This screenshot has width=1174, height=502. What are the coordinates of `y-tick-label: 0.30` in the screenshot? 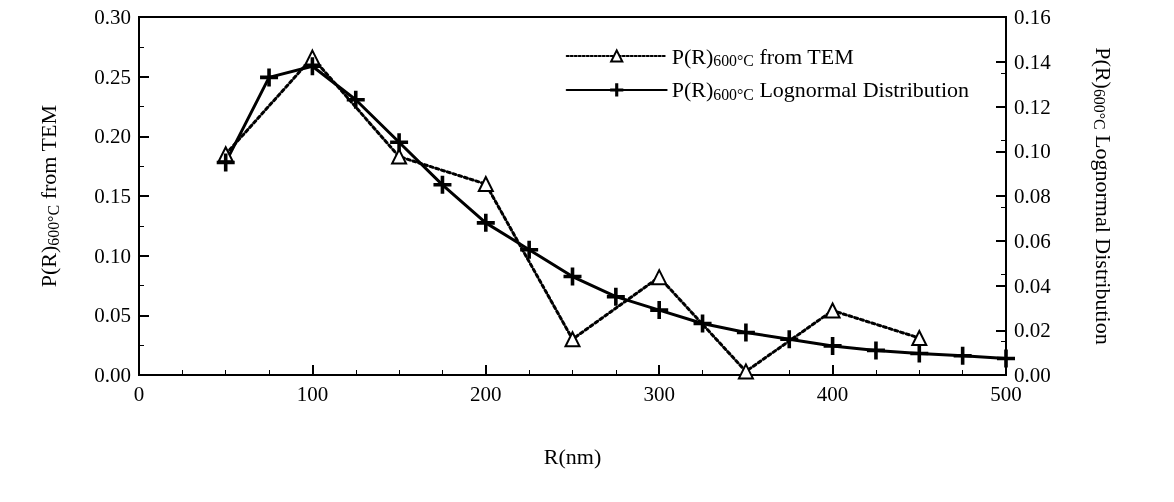 It's located at (112, 17).